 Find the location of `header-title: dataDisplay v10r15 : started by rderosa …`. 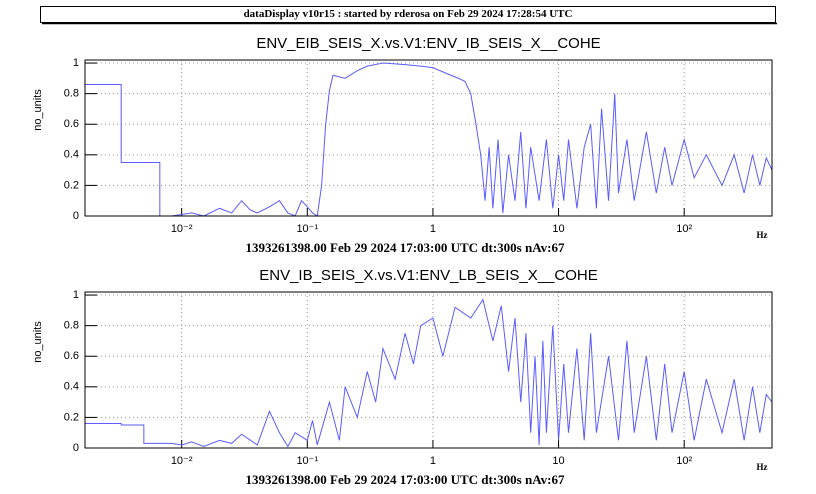

header-title: dataDisplay v10r15 : started by rderosa … is located at coordinates (408, 14).